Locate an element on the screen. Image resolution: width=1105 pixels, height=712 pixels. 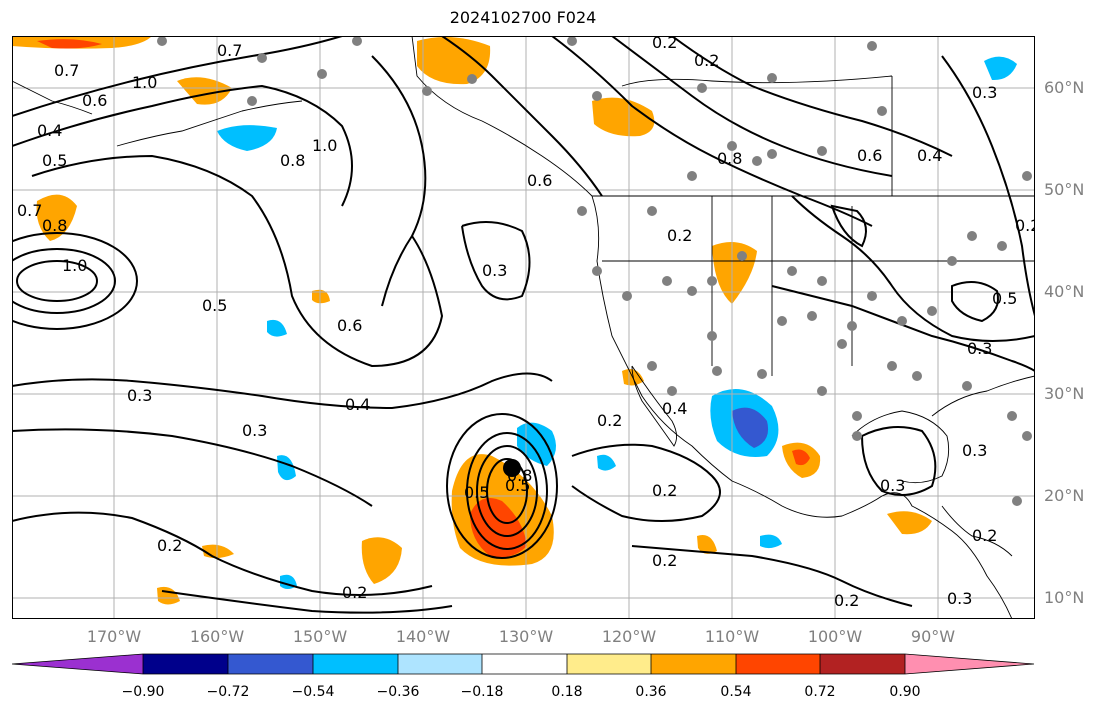
colorbar-tick: −0.72 is located at coordinates (228, 692).